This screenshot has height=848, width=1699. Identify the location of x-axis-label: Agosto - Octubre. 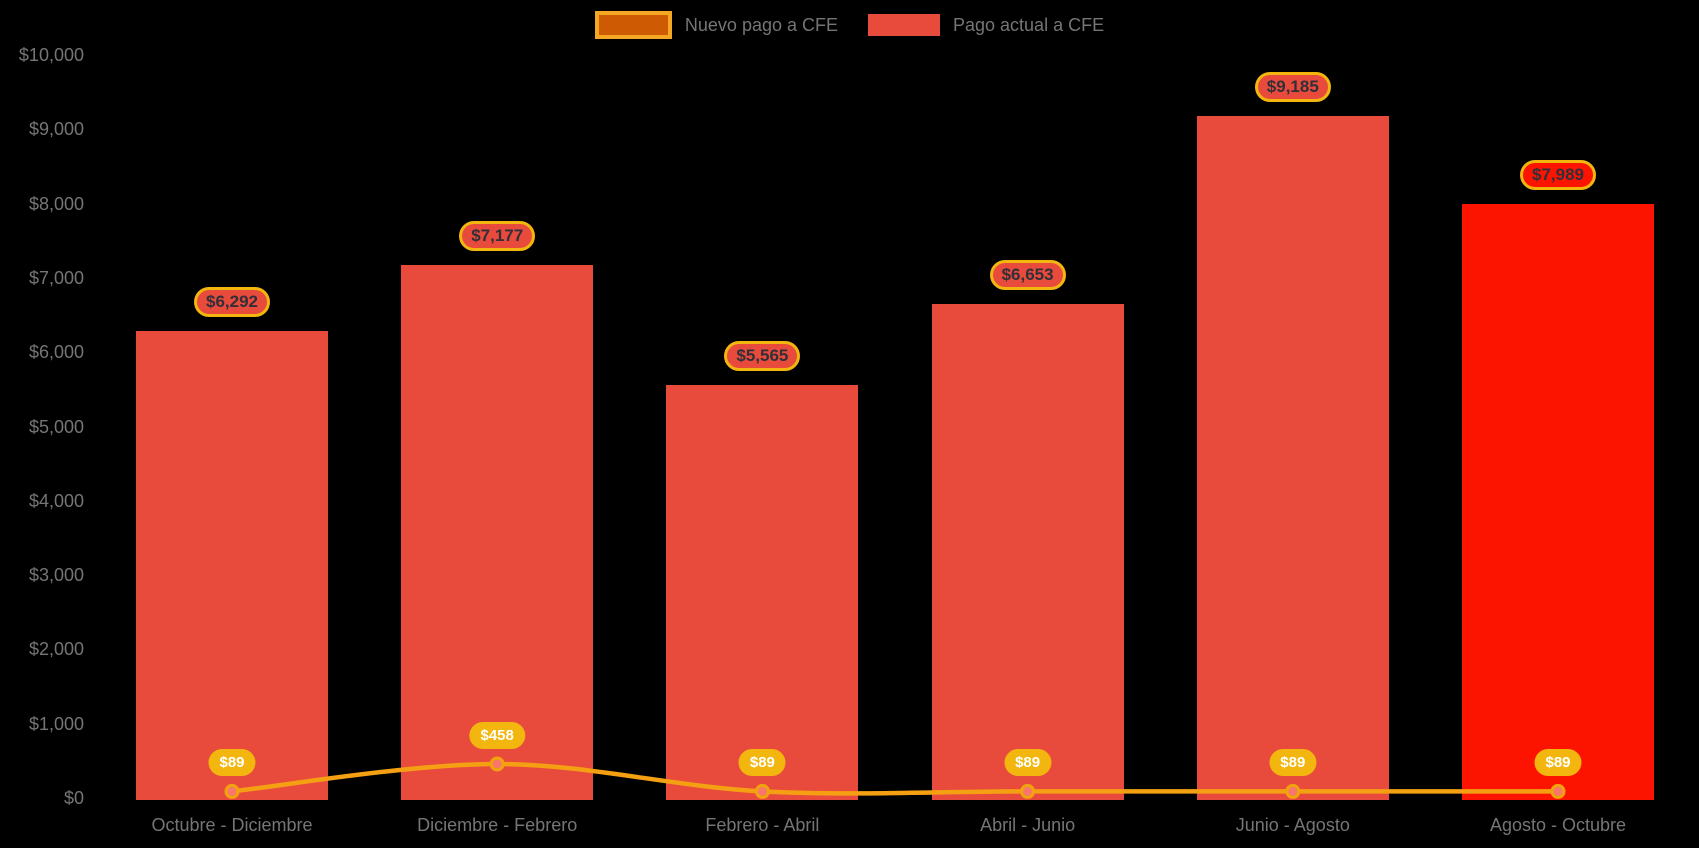
(1558, 825).